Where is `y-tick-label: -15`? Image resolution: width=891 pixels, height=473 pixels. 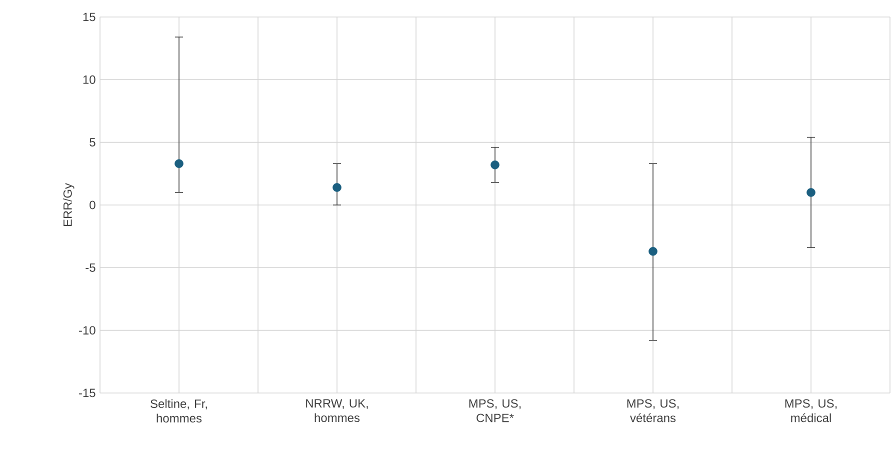
y-tick-label: -15 is located at coordinates (87, 393).